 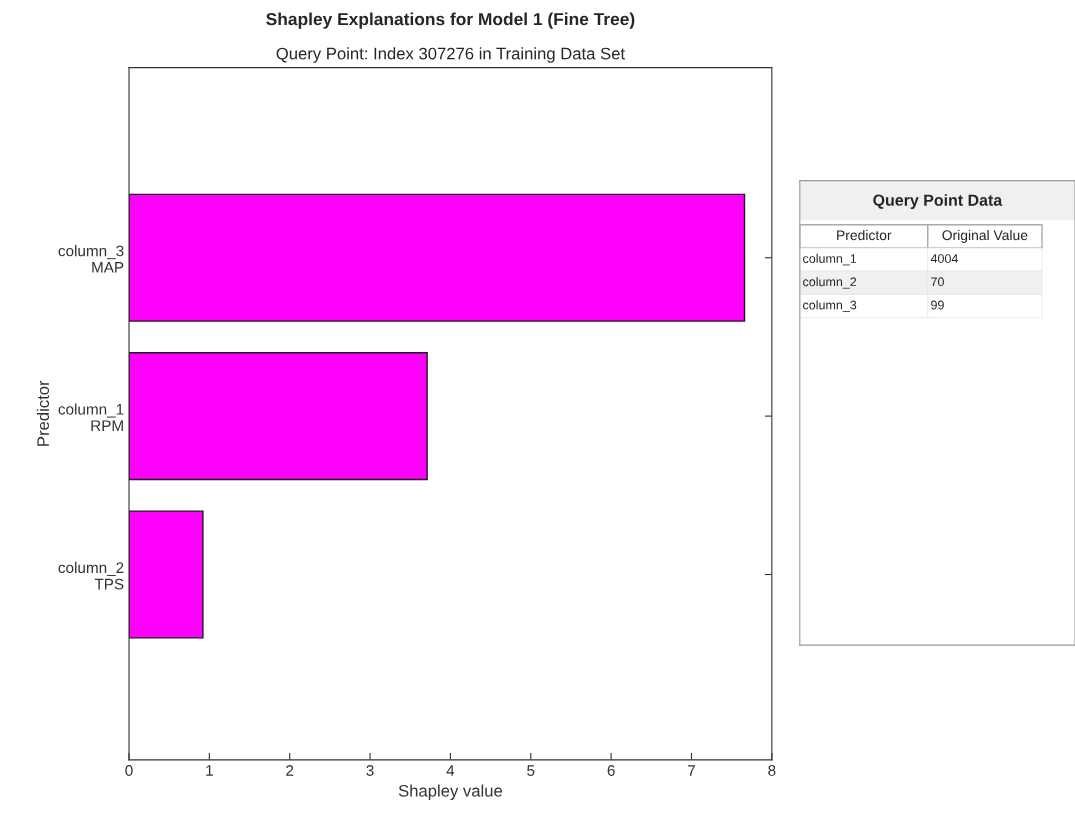 What do you see at coordinates (91, 417) in the screenshot?
I see `y-tick-label: column_1 RPM` at bounding box center [91, 417].